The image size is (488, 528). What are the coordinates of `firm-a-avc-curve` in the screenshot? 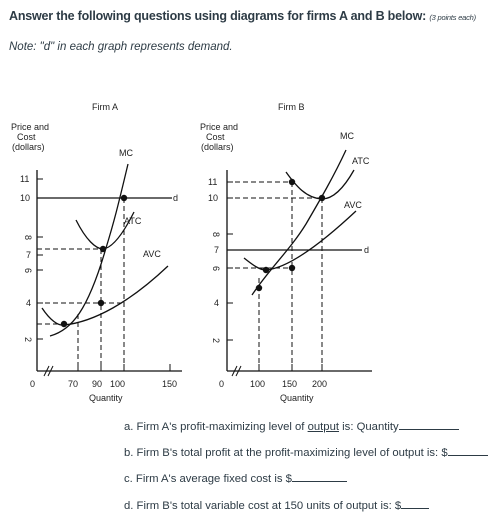 It's located at (105, 295).